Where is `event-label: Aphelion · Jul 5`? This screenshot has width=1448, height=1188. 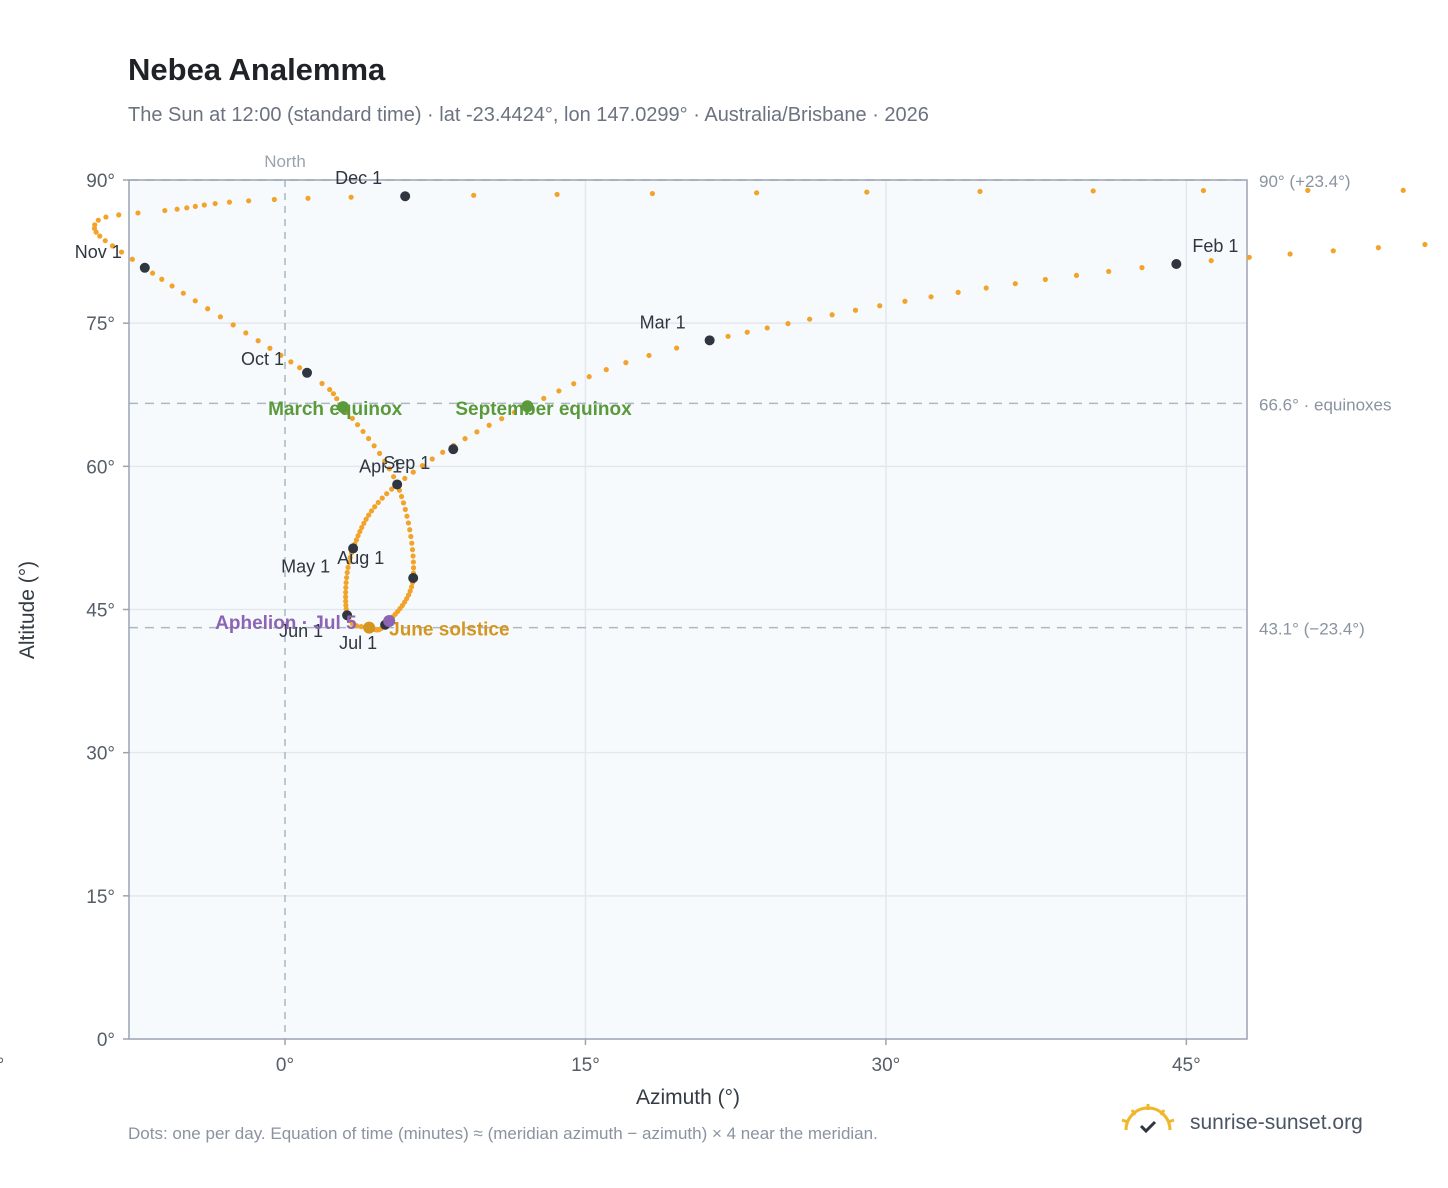 event-label: Aphelion · Jul 5 is located at coordinates (286, 623).